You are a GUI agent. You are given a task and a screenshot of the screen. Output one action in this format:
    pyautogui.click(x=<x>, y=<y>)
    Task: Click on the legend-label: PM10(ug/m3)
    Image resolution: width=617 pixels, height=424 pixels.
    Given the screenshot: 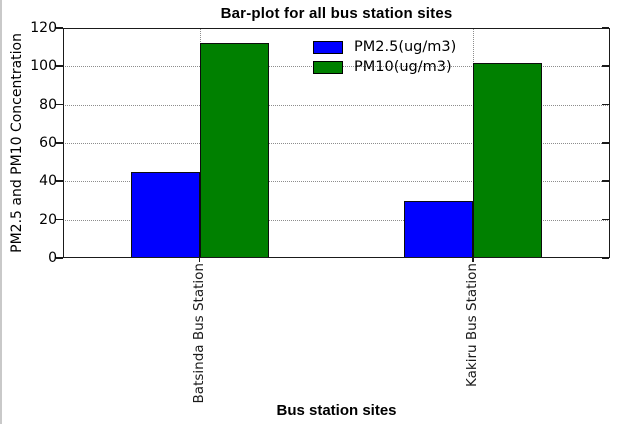 What is the action you would take?
    pyautogui.click(x=403, y=67)
    